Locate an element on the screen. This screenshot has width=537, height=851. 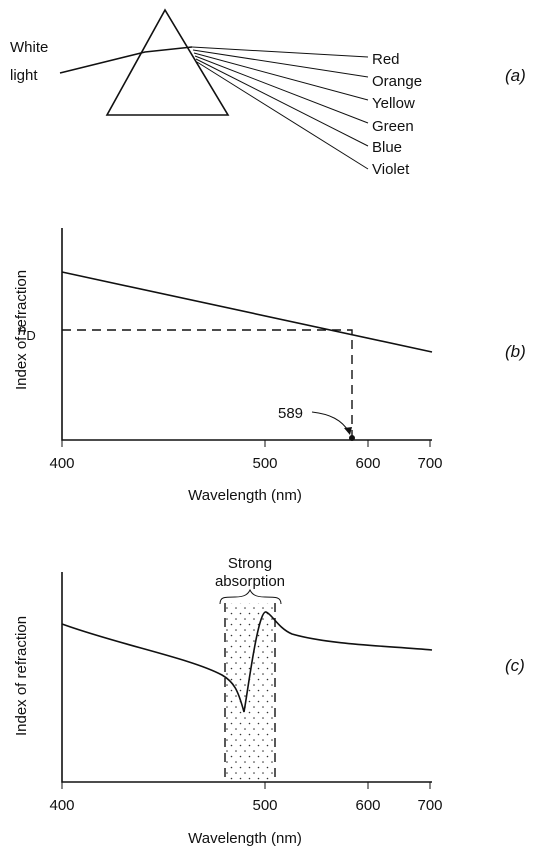
panel-tag: (a) is located at coordinates (515, 75).